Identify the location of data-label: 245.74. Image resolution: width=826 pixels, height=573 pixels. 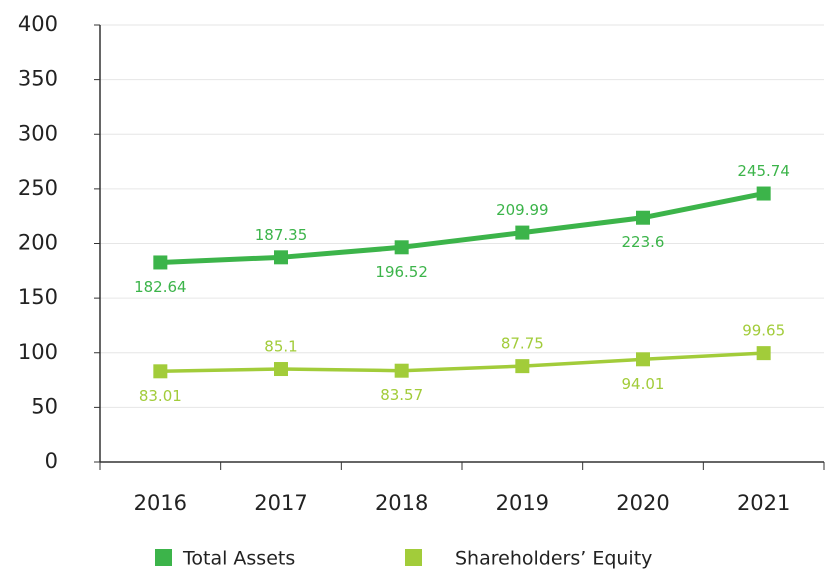
(763, 171).